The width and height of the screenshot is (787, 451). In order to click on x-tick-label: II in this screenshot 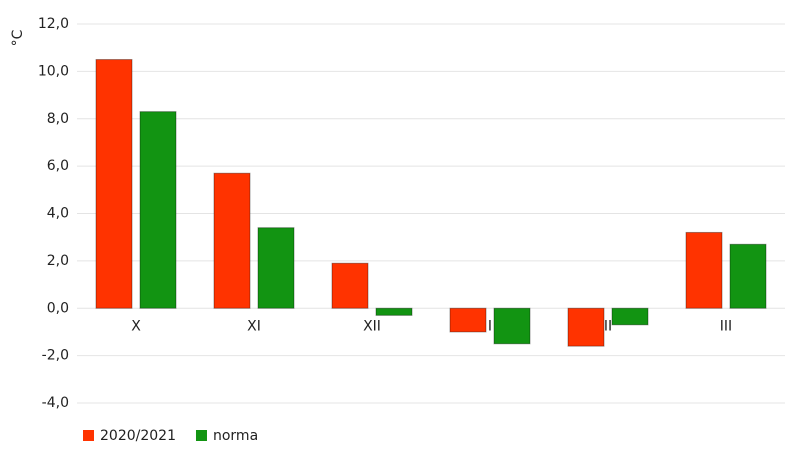, I will do `click(608, 326)`.